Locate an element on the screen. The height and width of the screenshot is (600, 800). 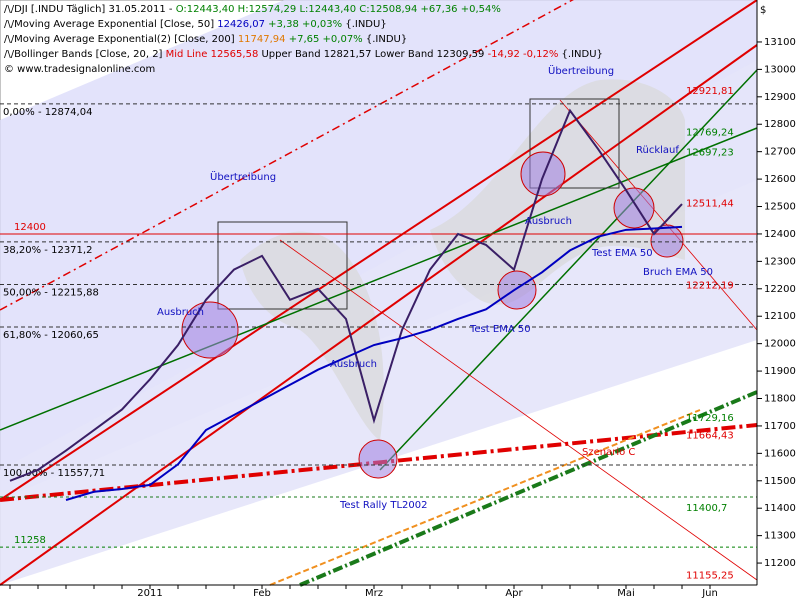
legend-text: Mid Line 12565,58 is located at coordinates (212, 54).